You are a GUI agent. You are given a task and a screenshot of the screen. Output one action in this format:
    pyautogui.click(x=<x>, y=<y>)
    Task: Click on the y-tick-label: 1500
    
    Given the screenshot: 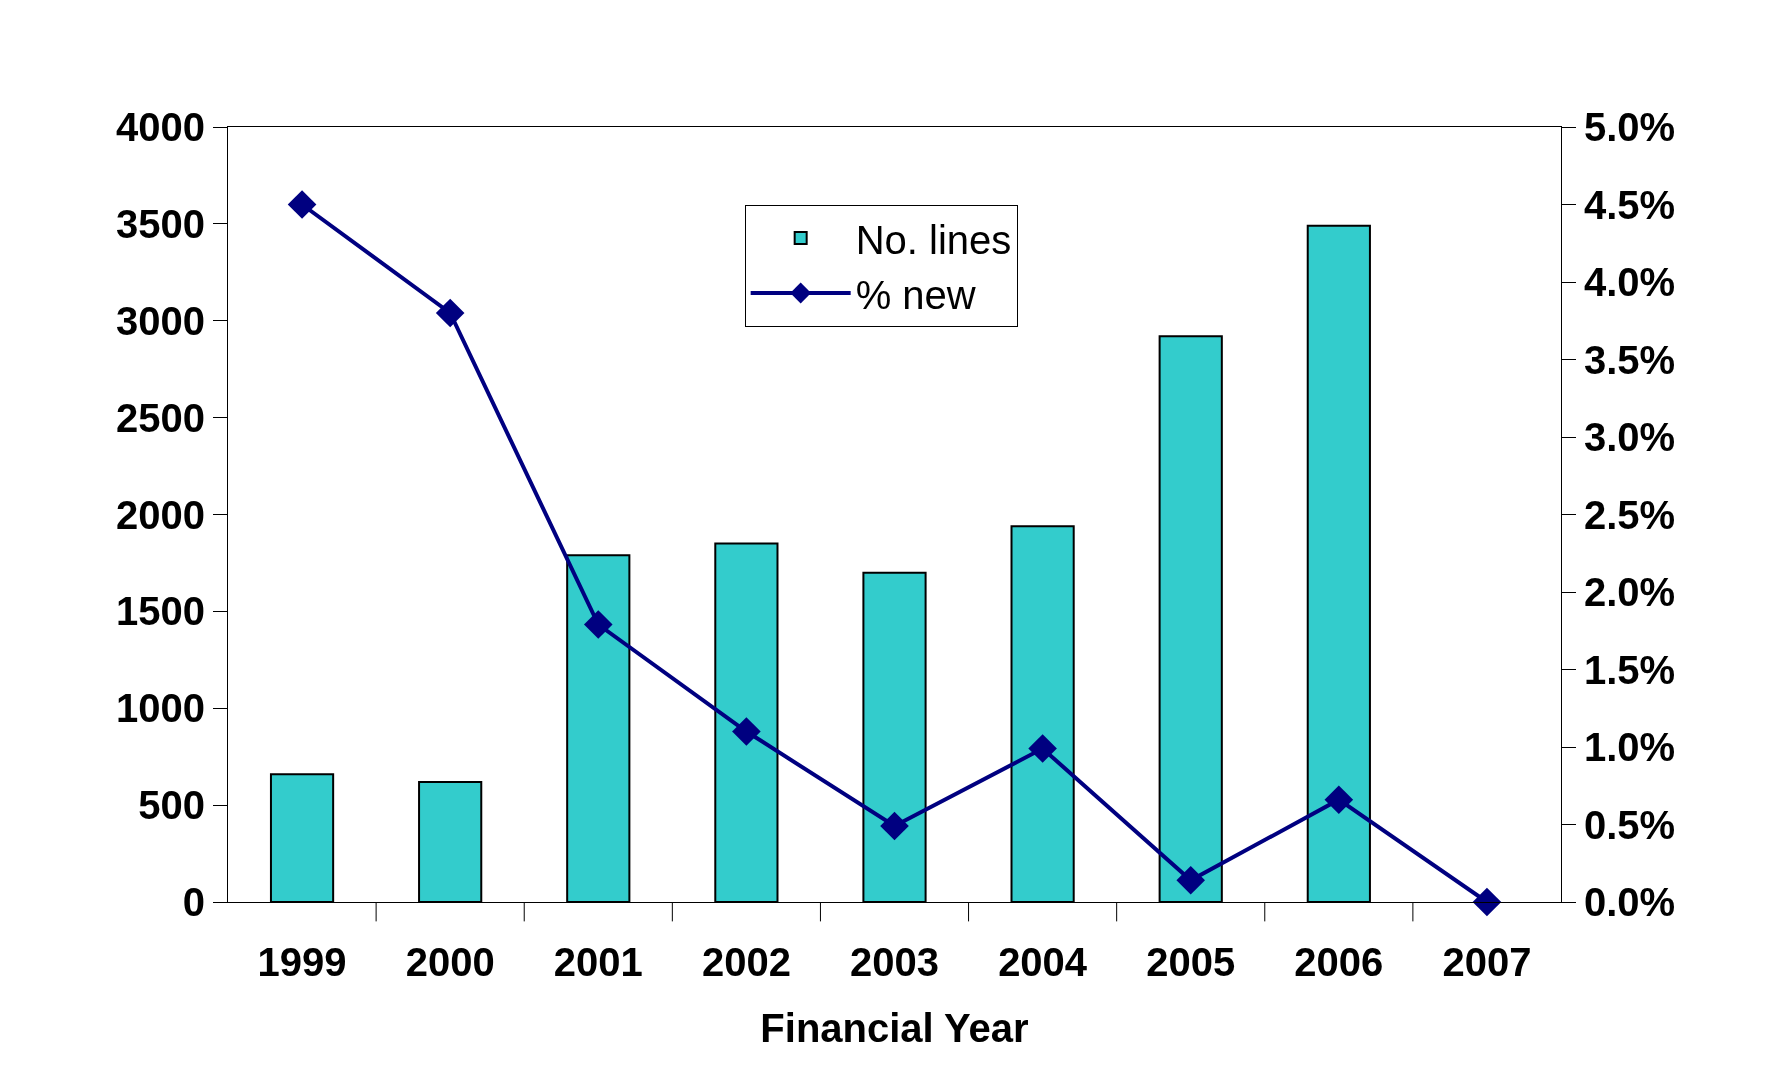 What is the action you would take?
    pyautogui.click(x=160, y=611)
    